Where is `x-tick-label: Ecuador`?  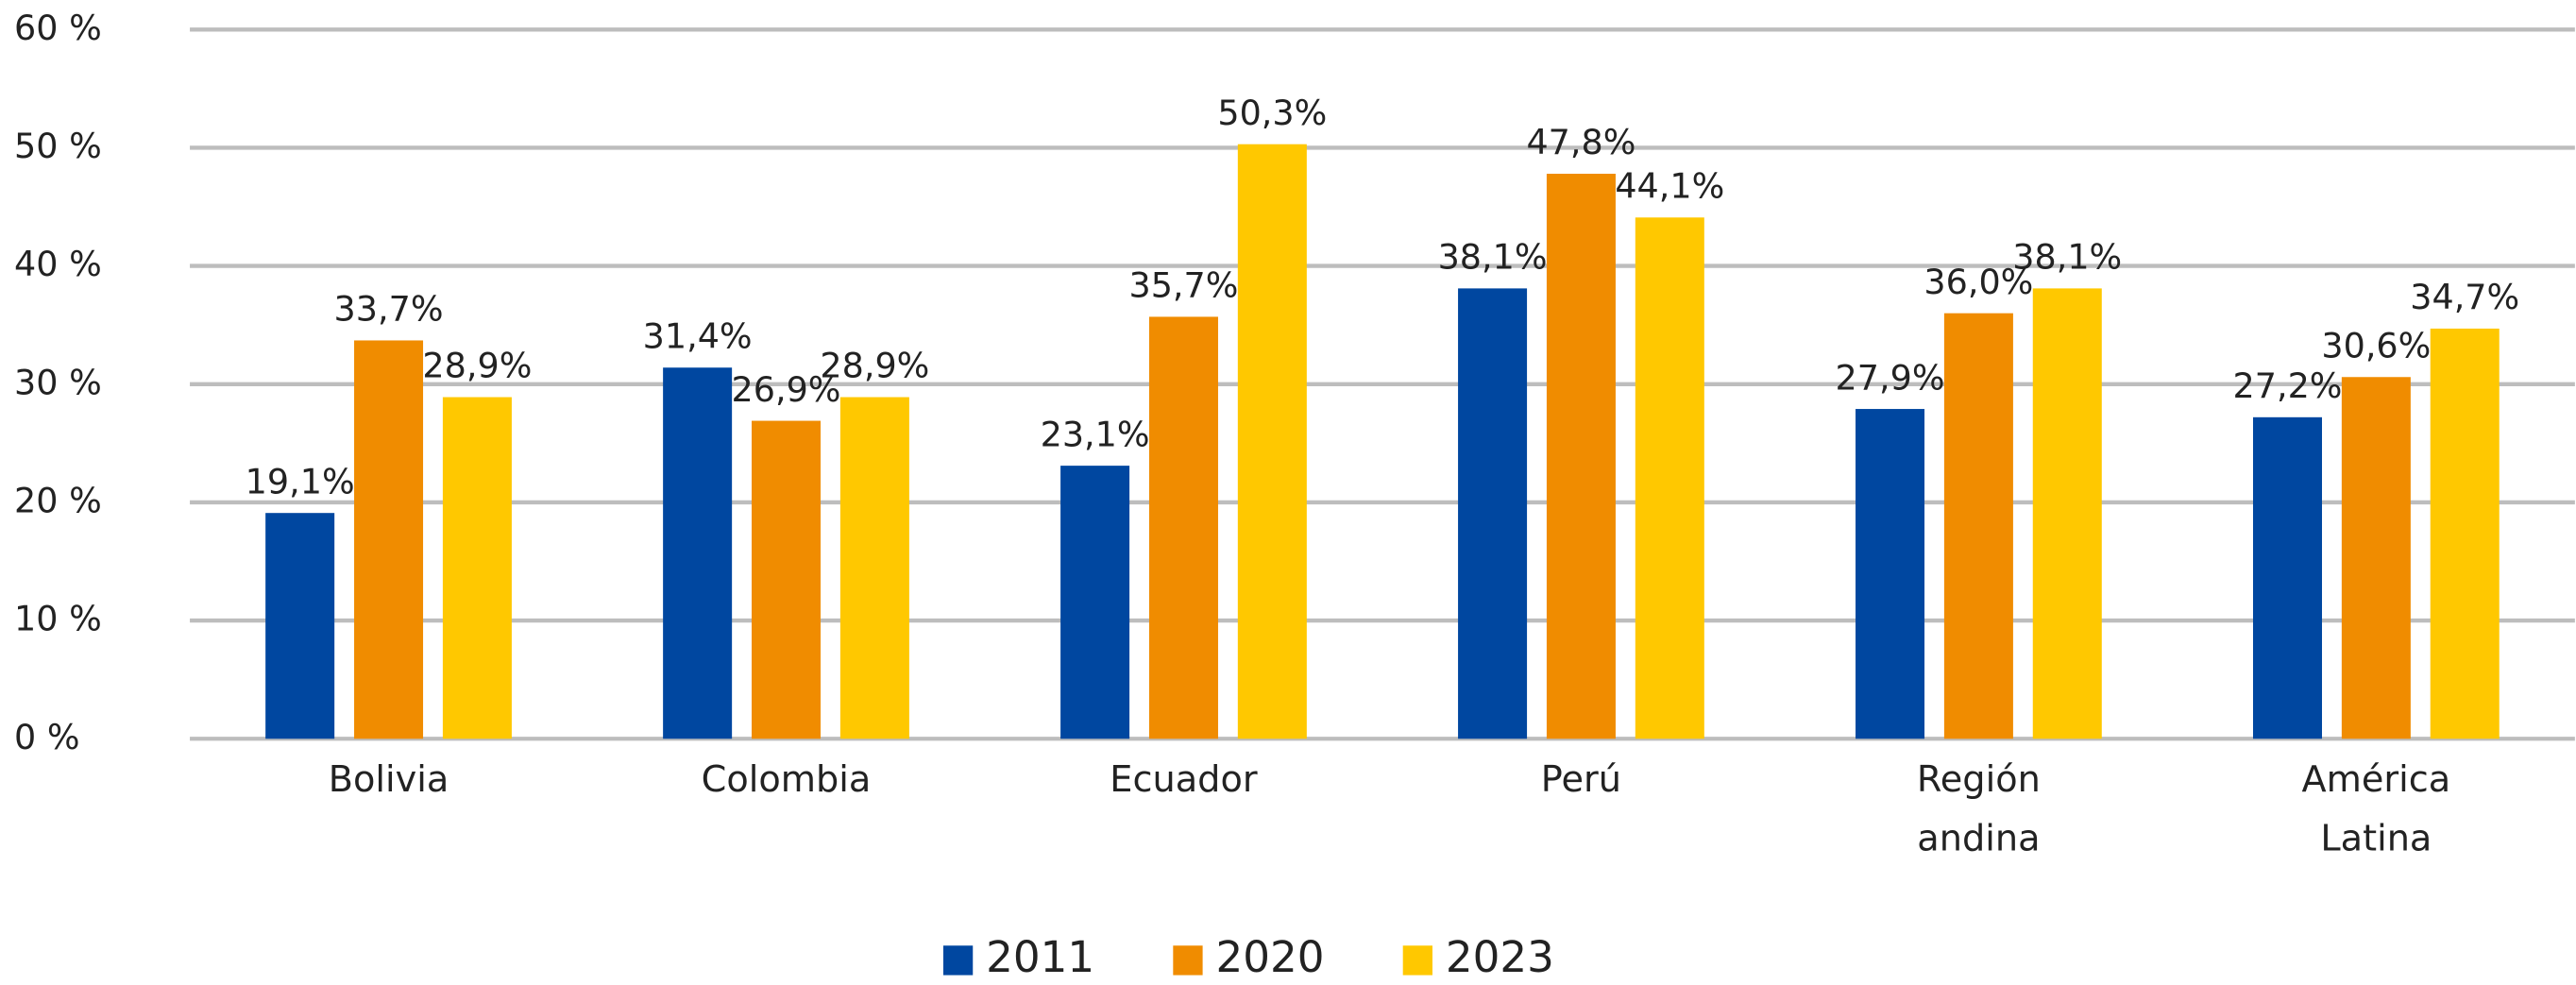 x-tick-label: Ecuador is located at coordinates (1184, 780).